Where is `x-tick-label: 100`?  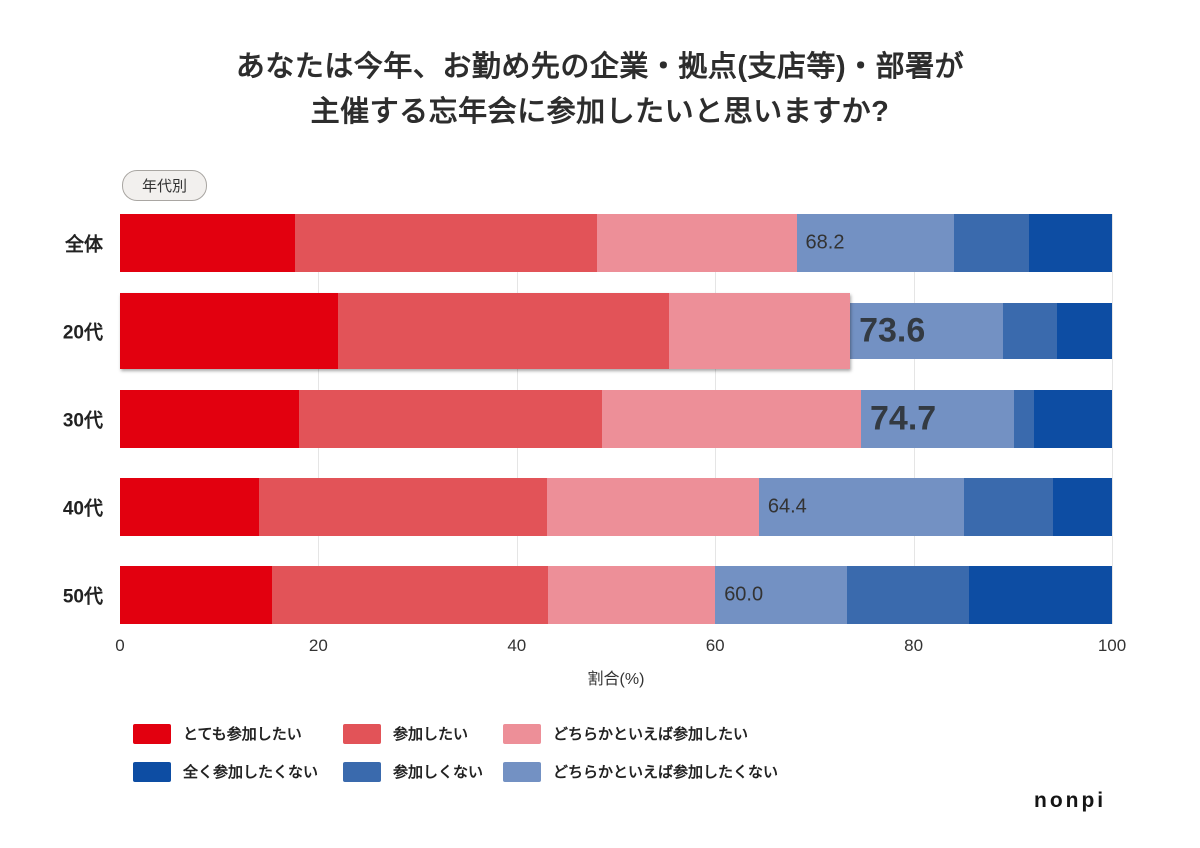
x-tick-label: 100 is located at coordinates (1112, 645).